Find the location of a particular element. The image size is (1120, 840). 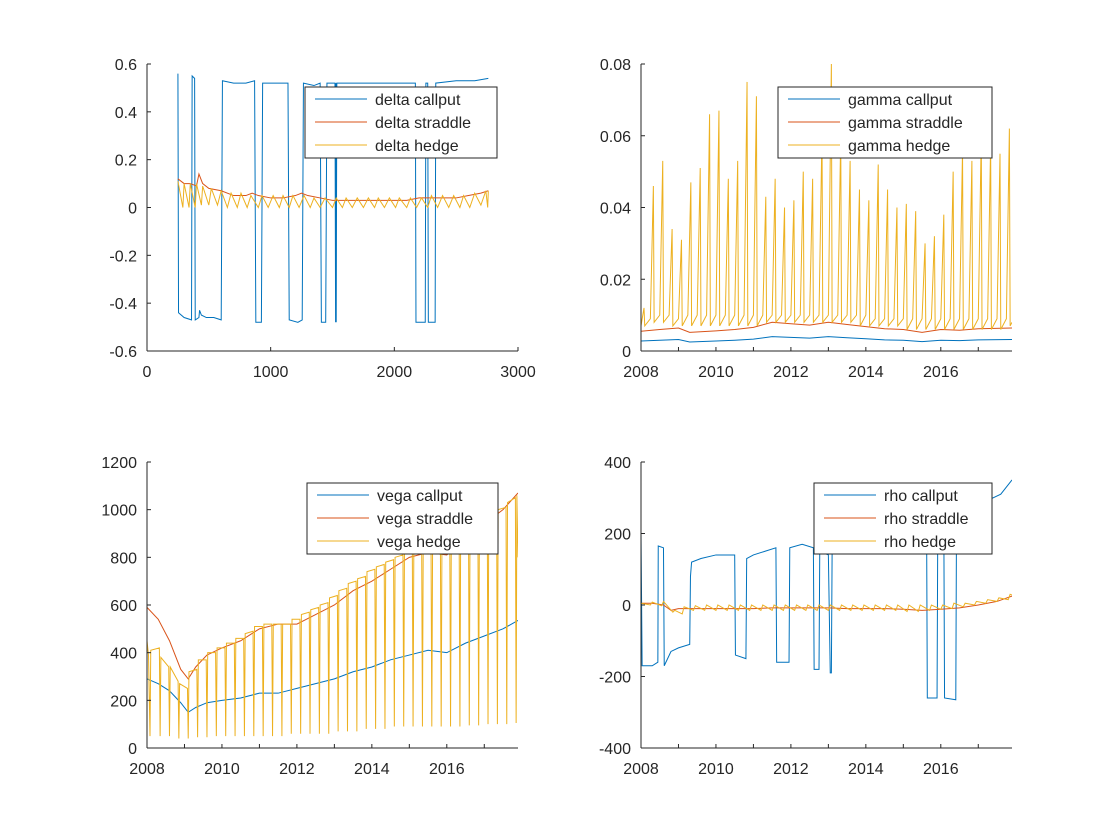

legend-label: rho callput is located at coordinates (921, 496).